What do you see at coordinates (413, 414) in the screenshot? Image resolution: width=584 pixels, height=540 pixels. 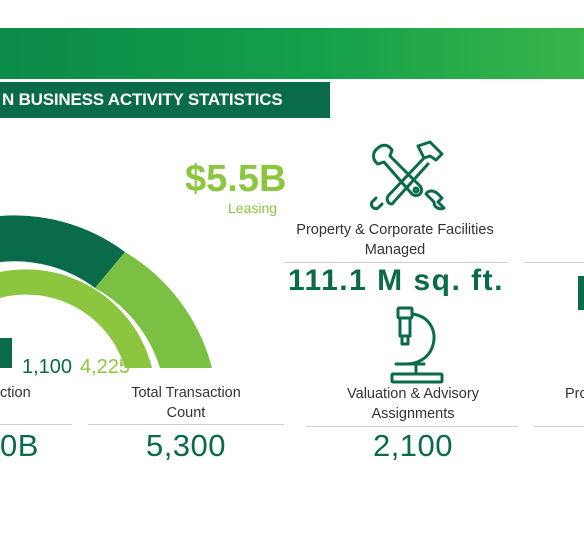 I see `valuation-caption-line2: Assignments` at bounding box center [413, 414].